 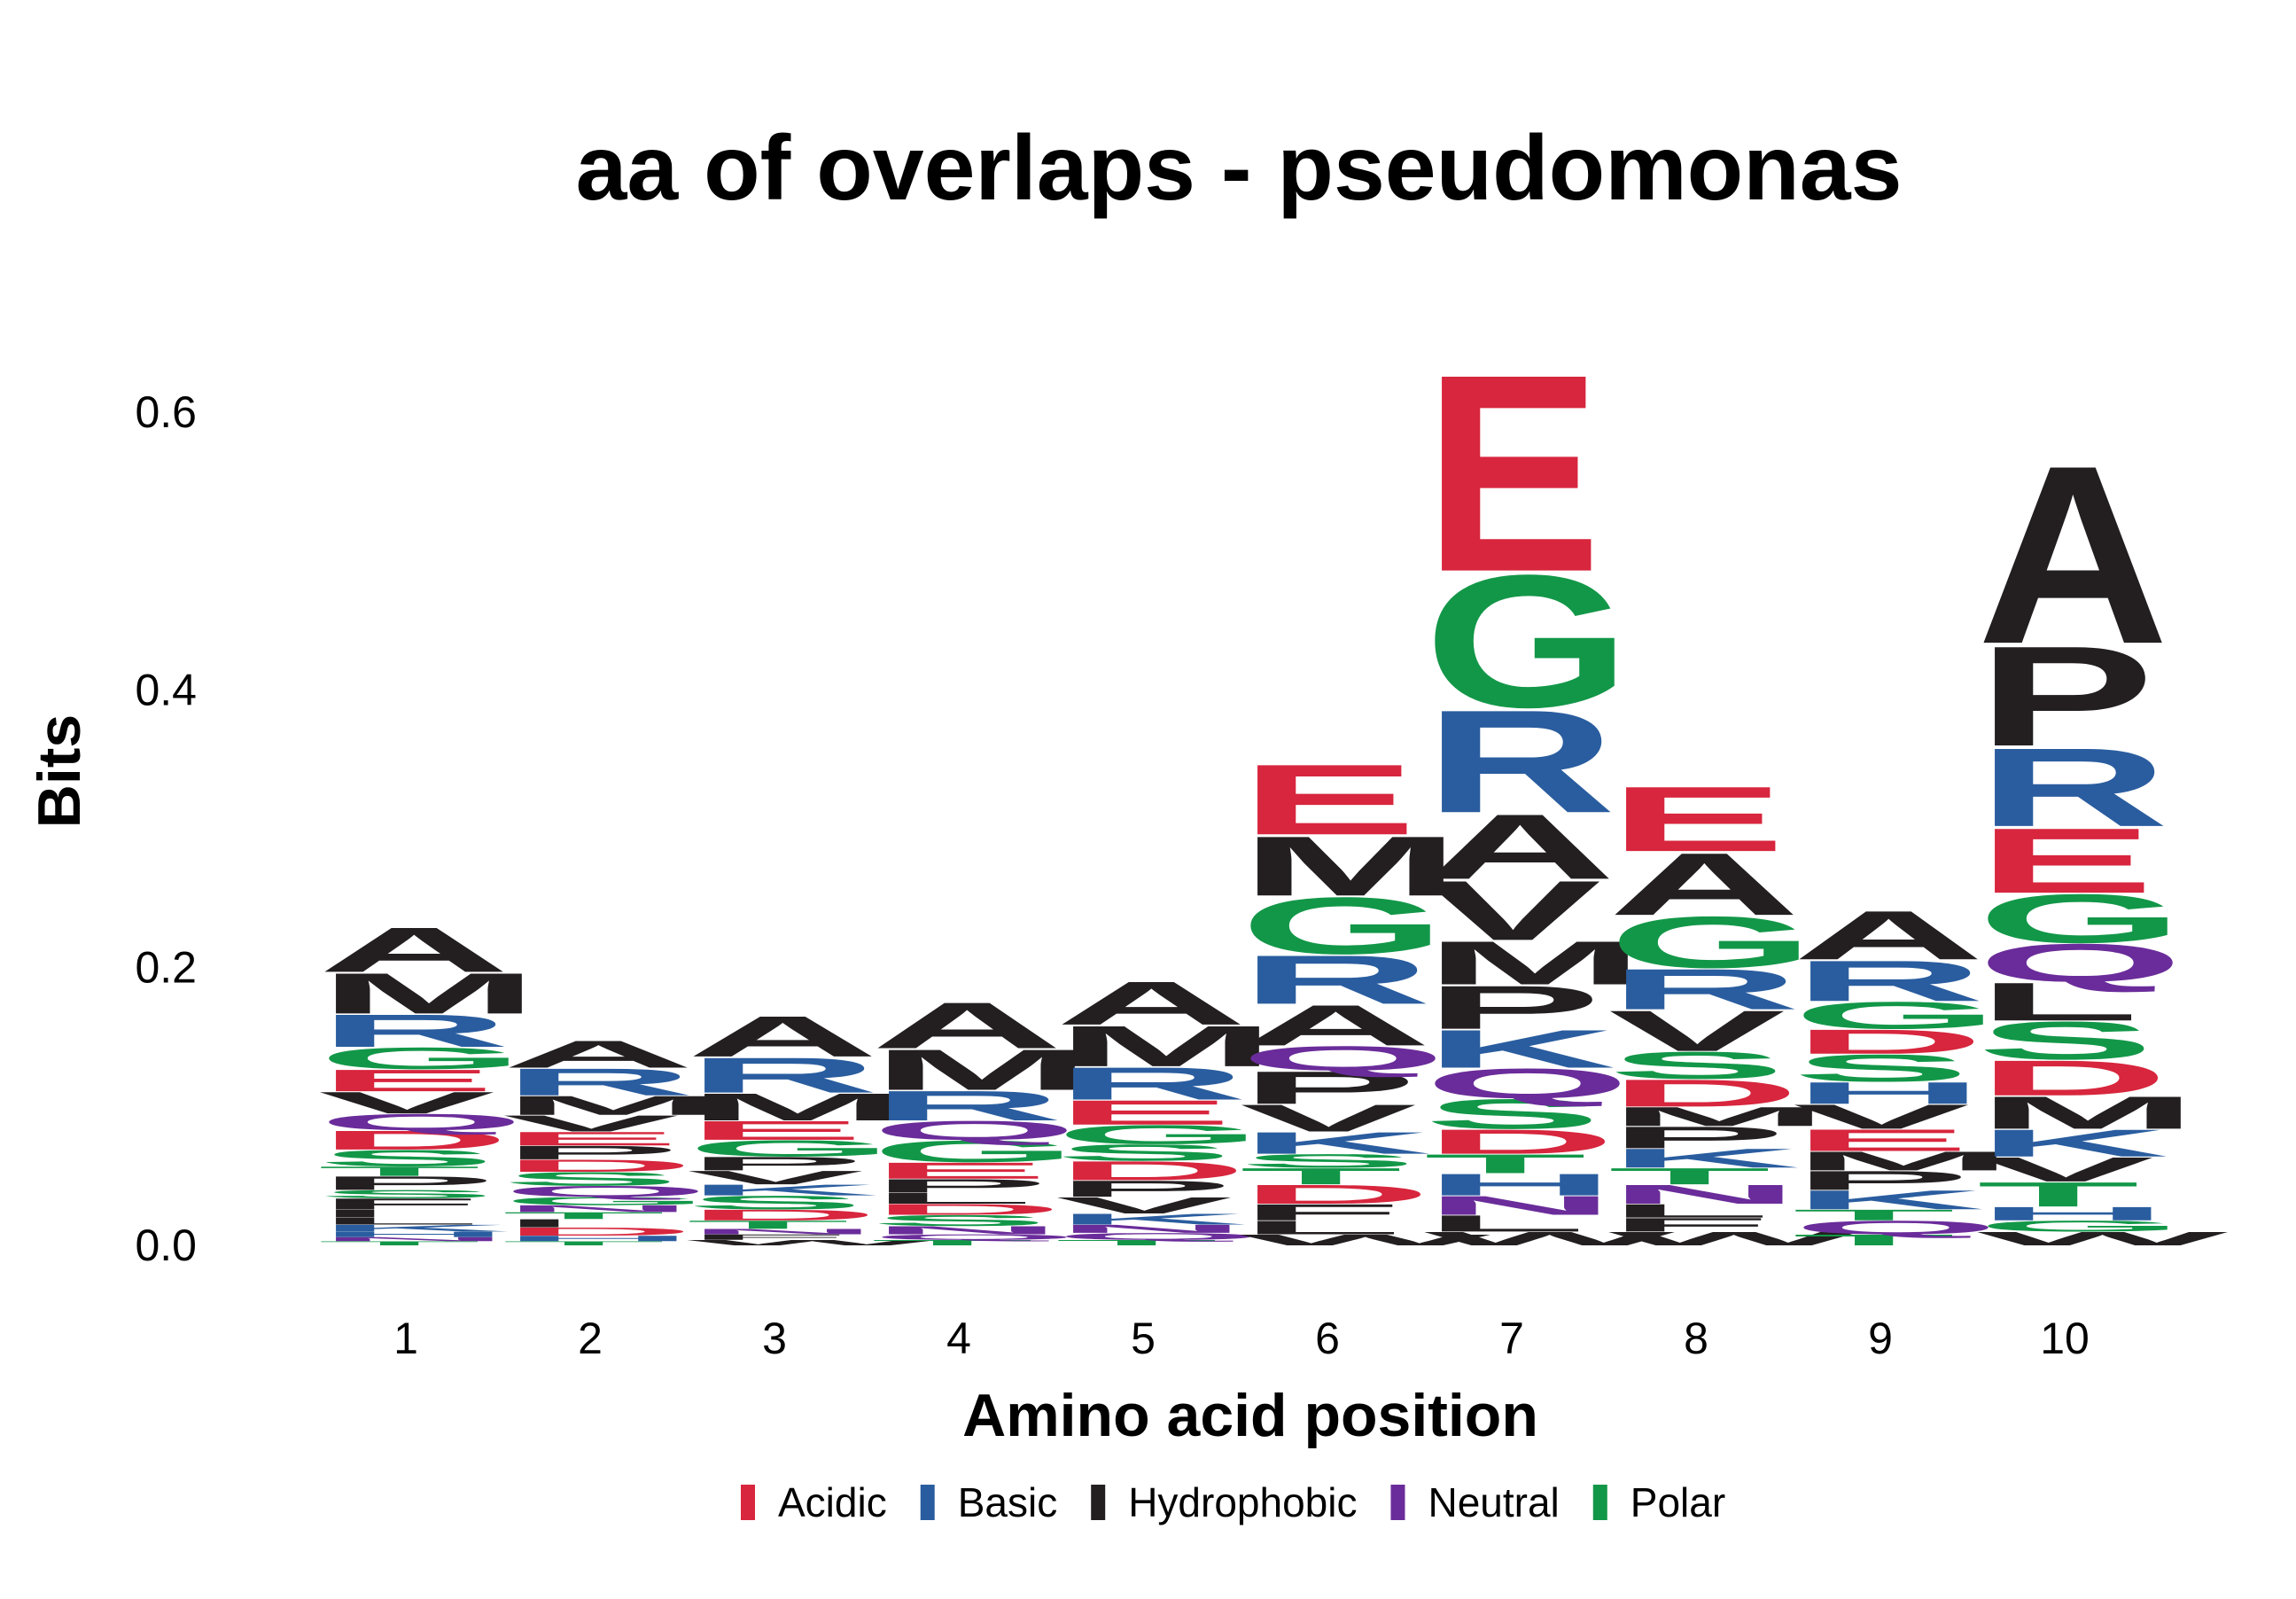 I want to click on x-tick-label: 1, so click(x=405, y=1338).